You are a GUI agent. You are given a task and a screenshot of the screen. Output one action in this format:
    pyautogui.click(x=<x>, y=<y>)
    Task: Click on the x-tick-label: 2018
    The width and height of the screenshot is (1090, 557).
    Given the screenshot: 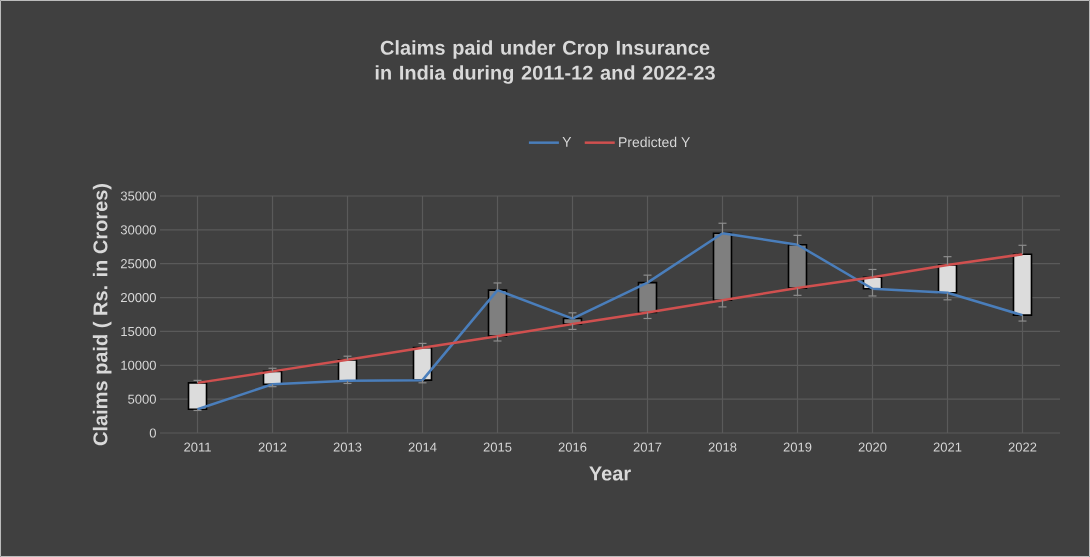 What is the action you would take?
    pyautogui.click(x=722, y=447)
    